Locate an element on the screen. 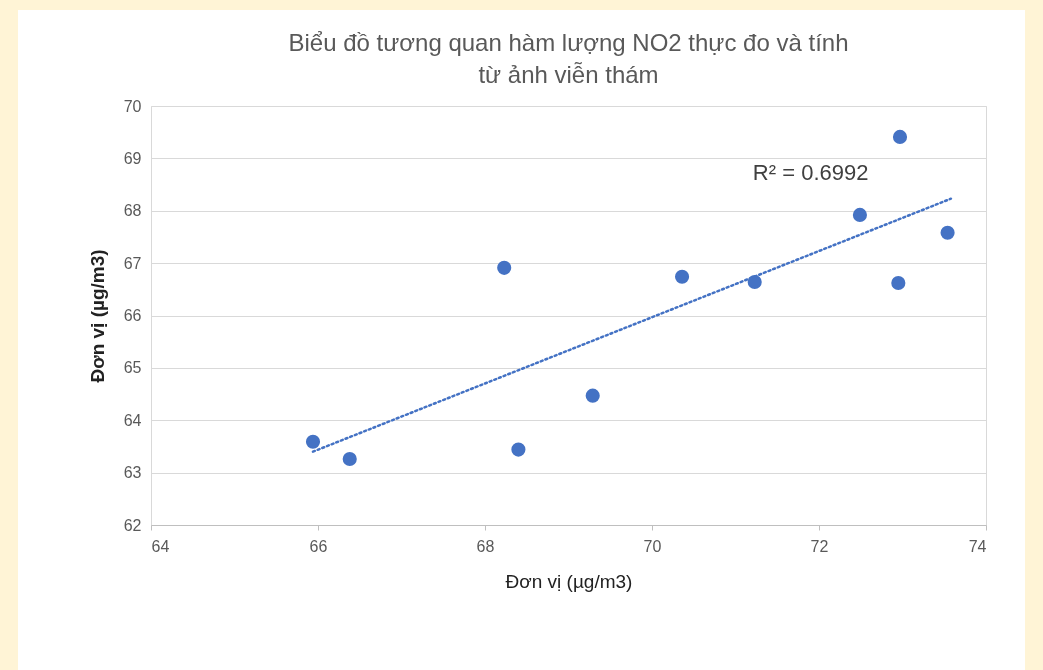 The width and height of the screenshot is (1043, 670). annotation: R² = 0.6992 is located at coordinates (810, 173).